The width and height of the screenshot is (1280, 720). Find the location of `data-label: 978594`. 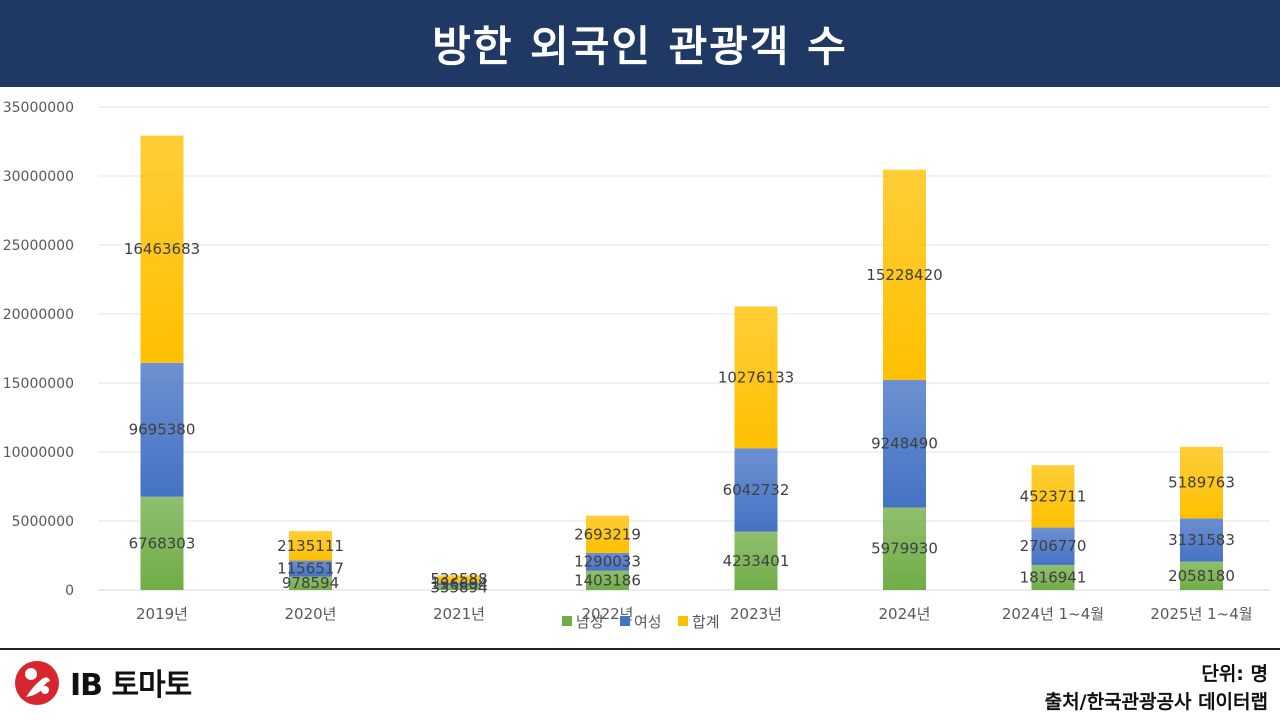

data-label: 978594 is located at coordinates (310, 583).